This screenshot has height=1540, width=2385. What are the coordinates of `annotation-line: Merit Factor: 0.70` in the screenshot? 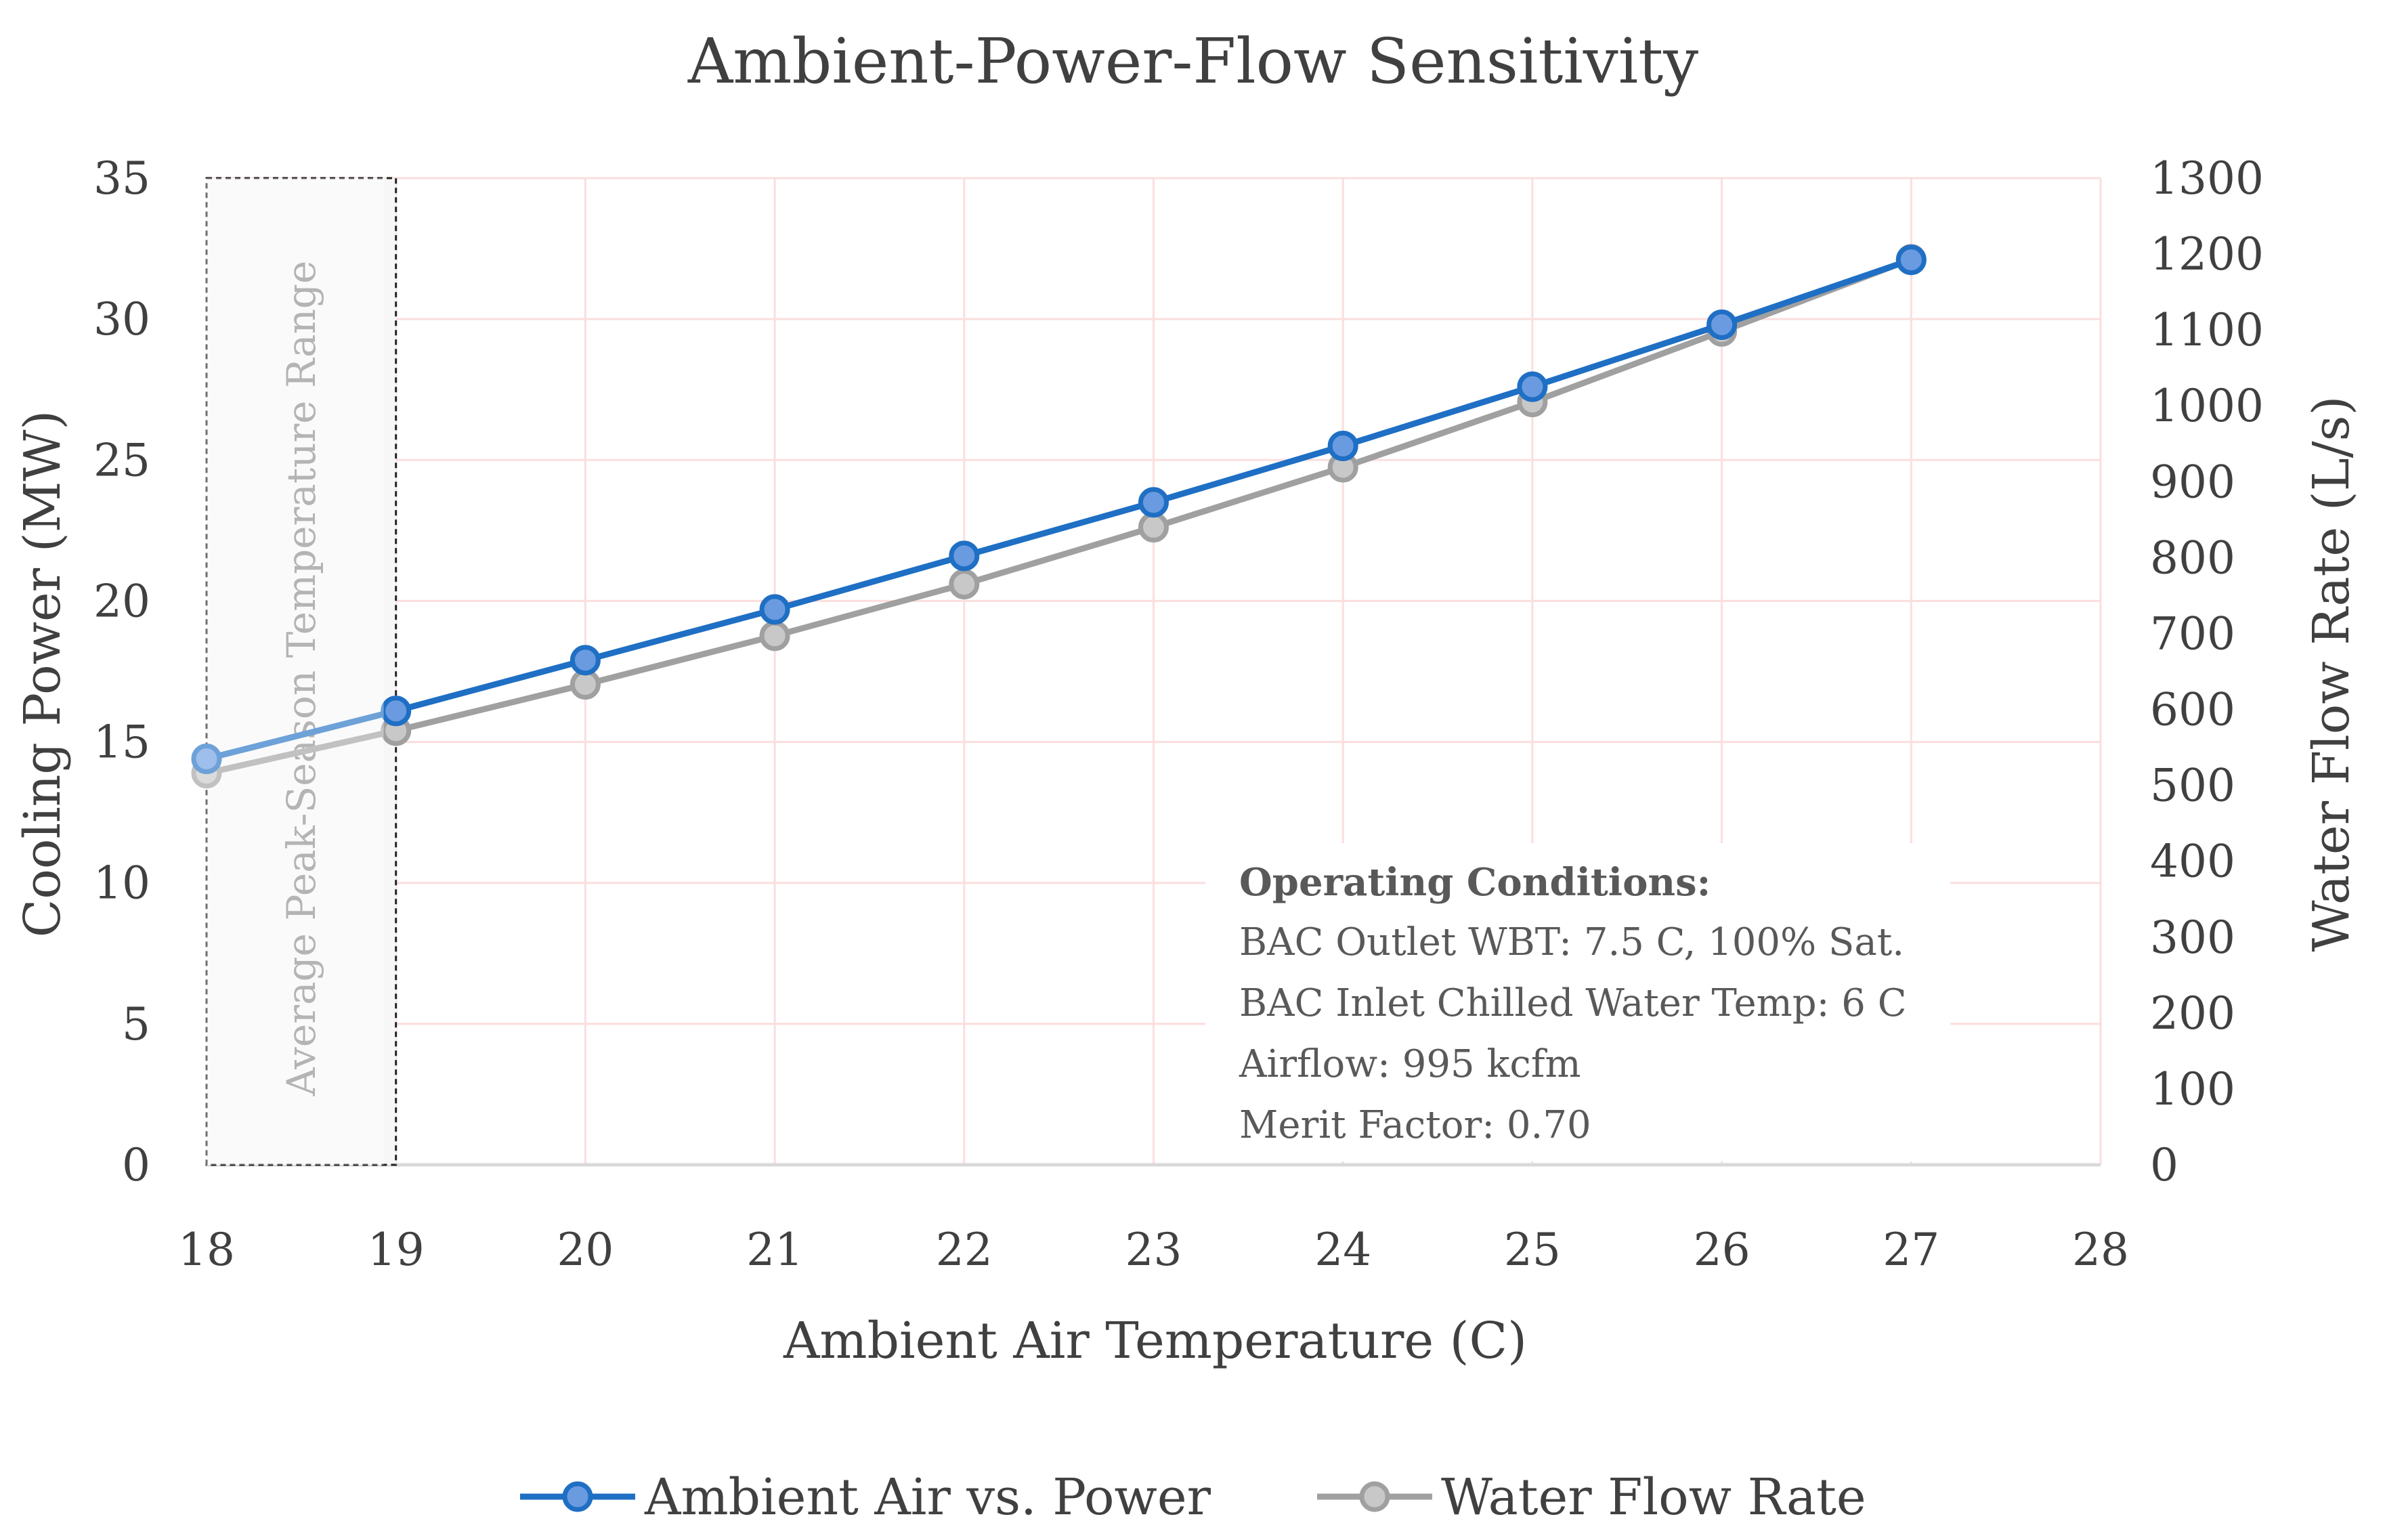 It's located at (1415, 1125).